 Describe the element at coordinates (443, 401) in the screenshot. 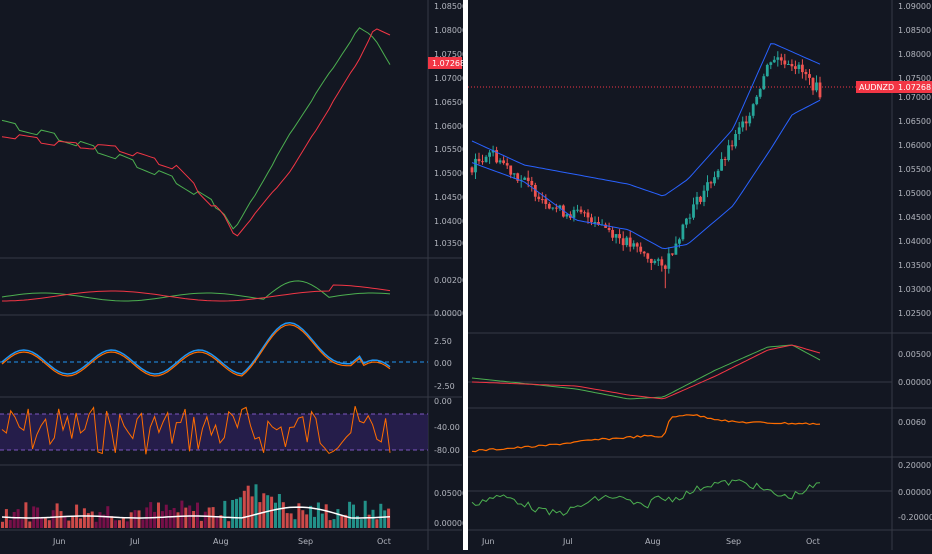

I see `left-williams-tick: 0.00` at that location.